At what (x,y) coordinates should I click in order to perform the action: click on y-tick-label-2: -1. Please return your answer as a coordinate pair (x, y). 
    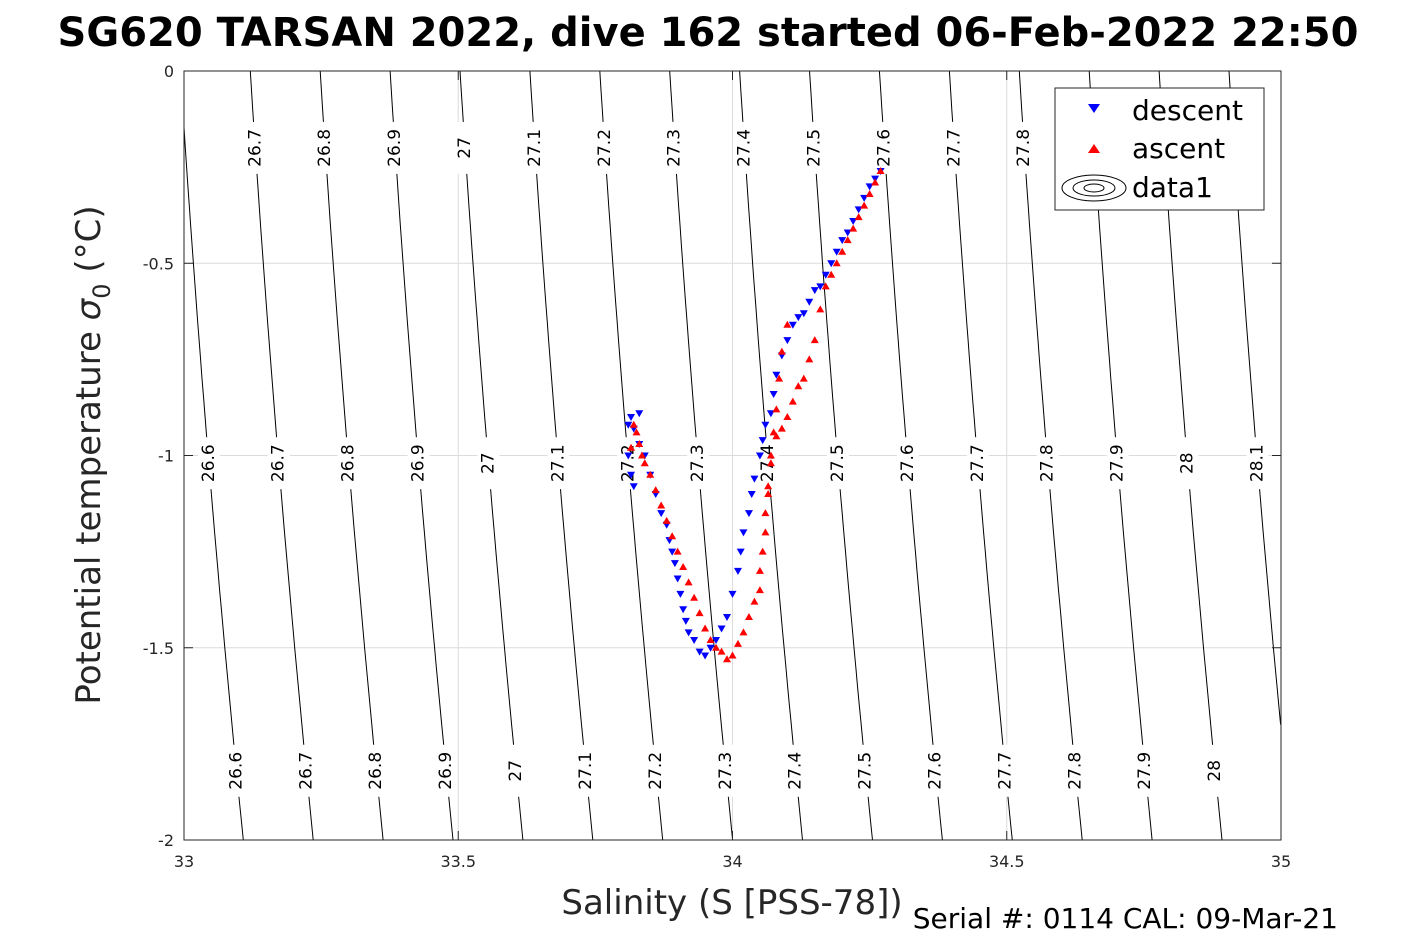
    Looking at the image, I should click on (166, 456).